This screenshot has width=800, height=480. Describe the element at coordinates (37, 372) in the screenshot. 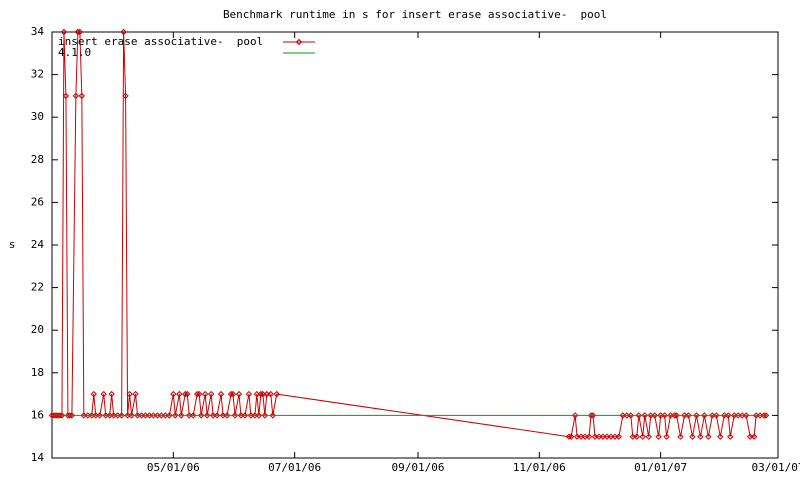

I see `y-tick-label: 18` at that location.